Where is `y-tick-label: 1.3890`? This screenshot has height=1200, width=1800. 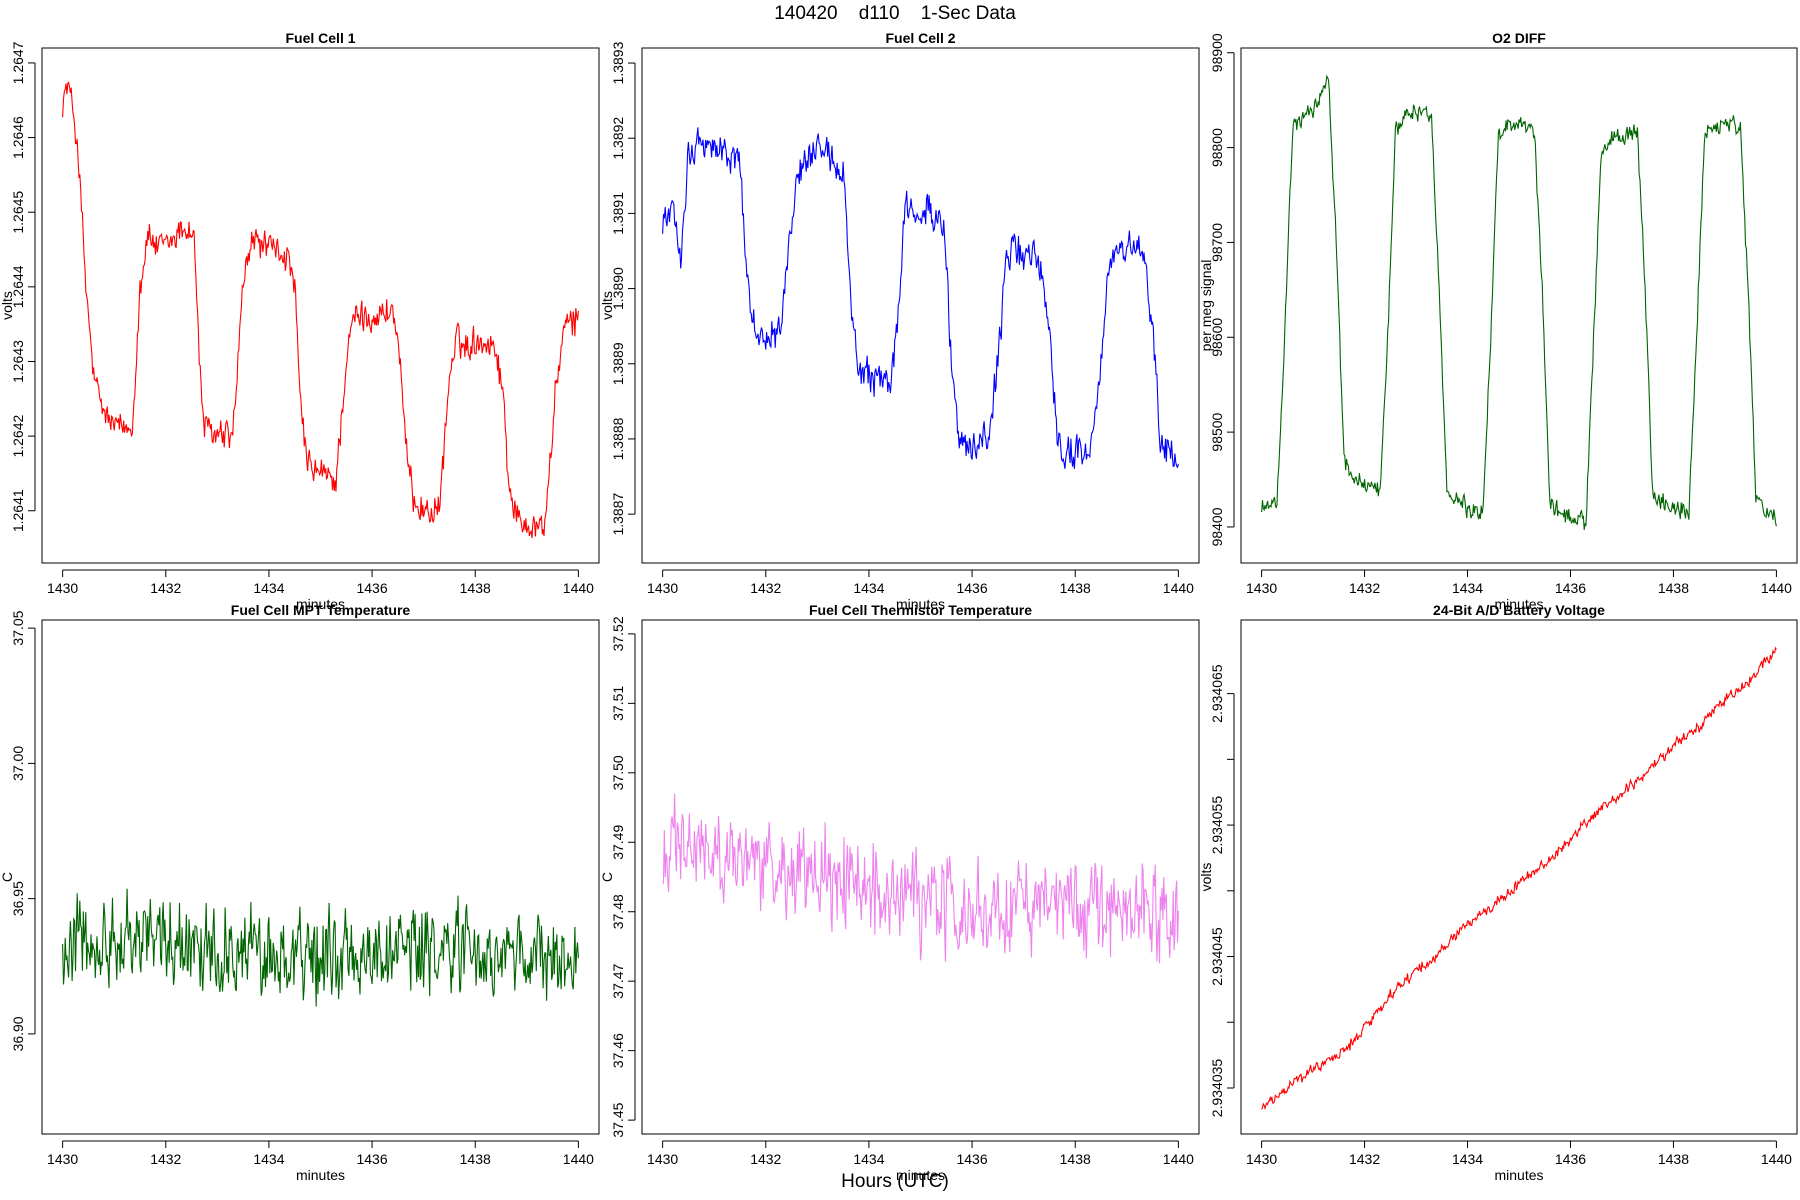
y-tick-label: 1.3890 is located at coordinates (618, 288).